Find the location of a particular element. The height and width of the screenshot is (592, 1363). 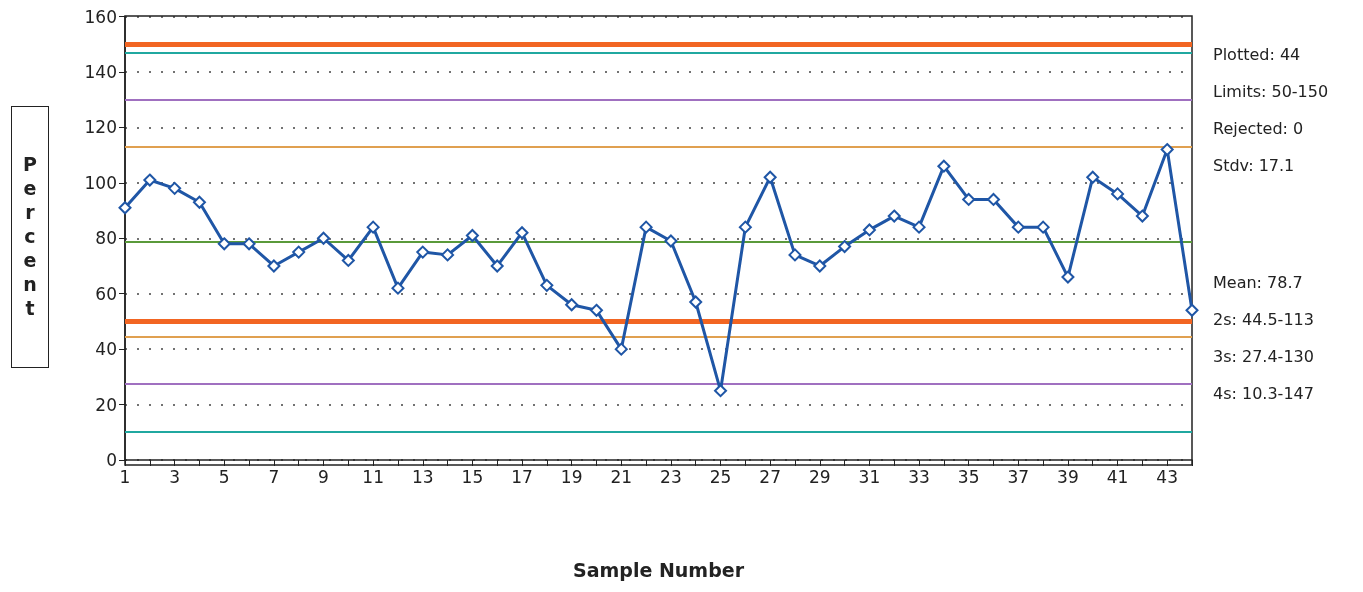

x-tick-label: 5 is located at coordinates (224, 476).